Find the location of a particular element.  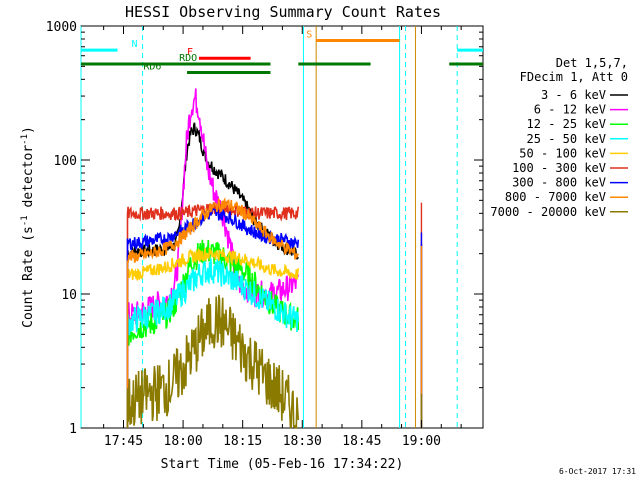

legend-header-1: FDecim 1, Att 0 is located at coordinates (574, 77).